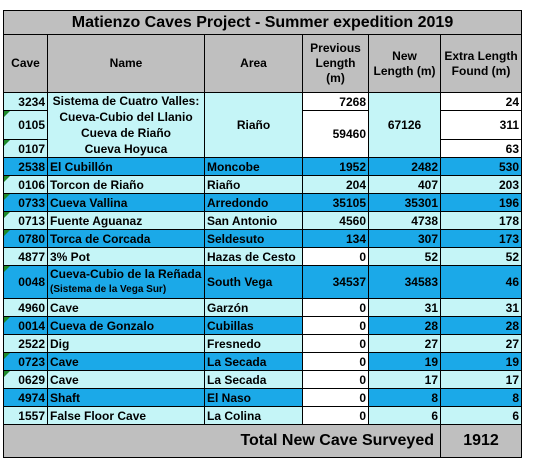 The image size is (539, 475). Describe the element at coordinates (481, 343) in the screenshot. I see `extra-length: 27` at that location.